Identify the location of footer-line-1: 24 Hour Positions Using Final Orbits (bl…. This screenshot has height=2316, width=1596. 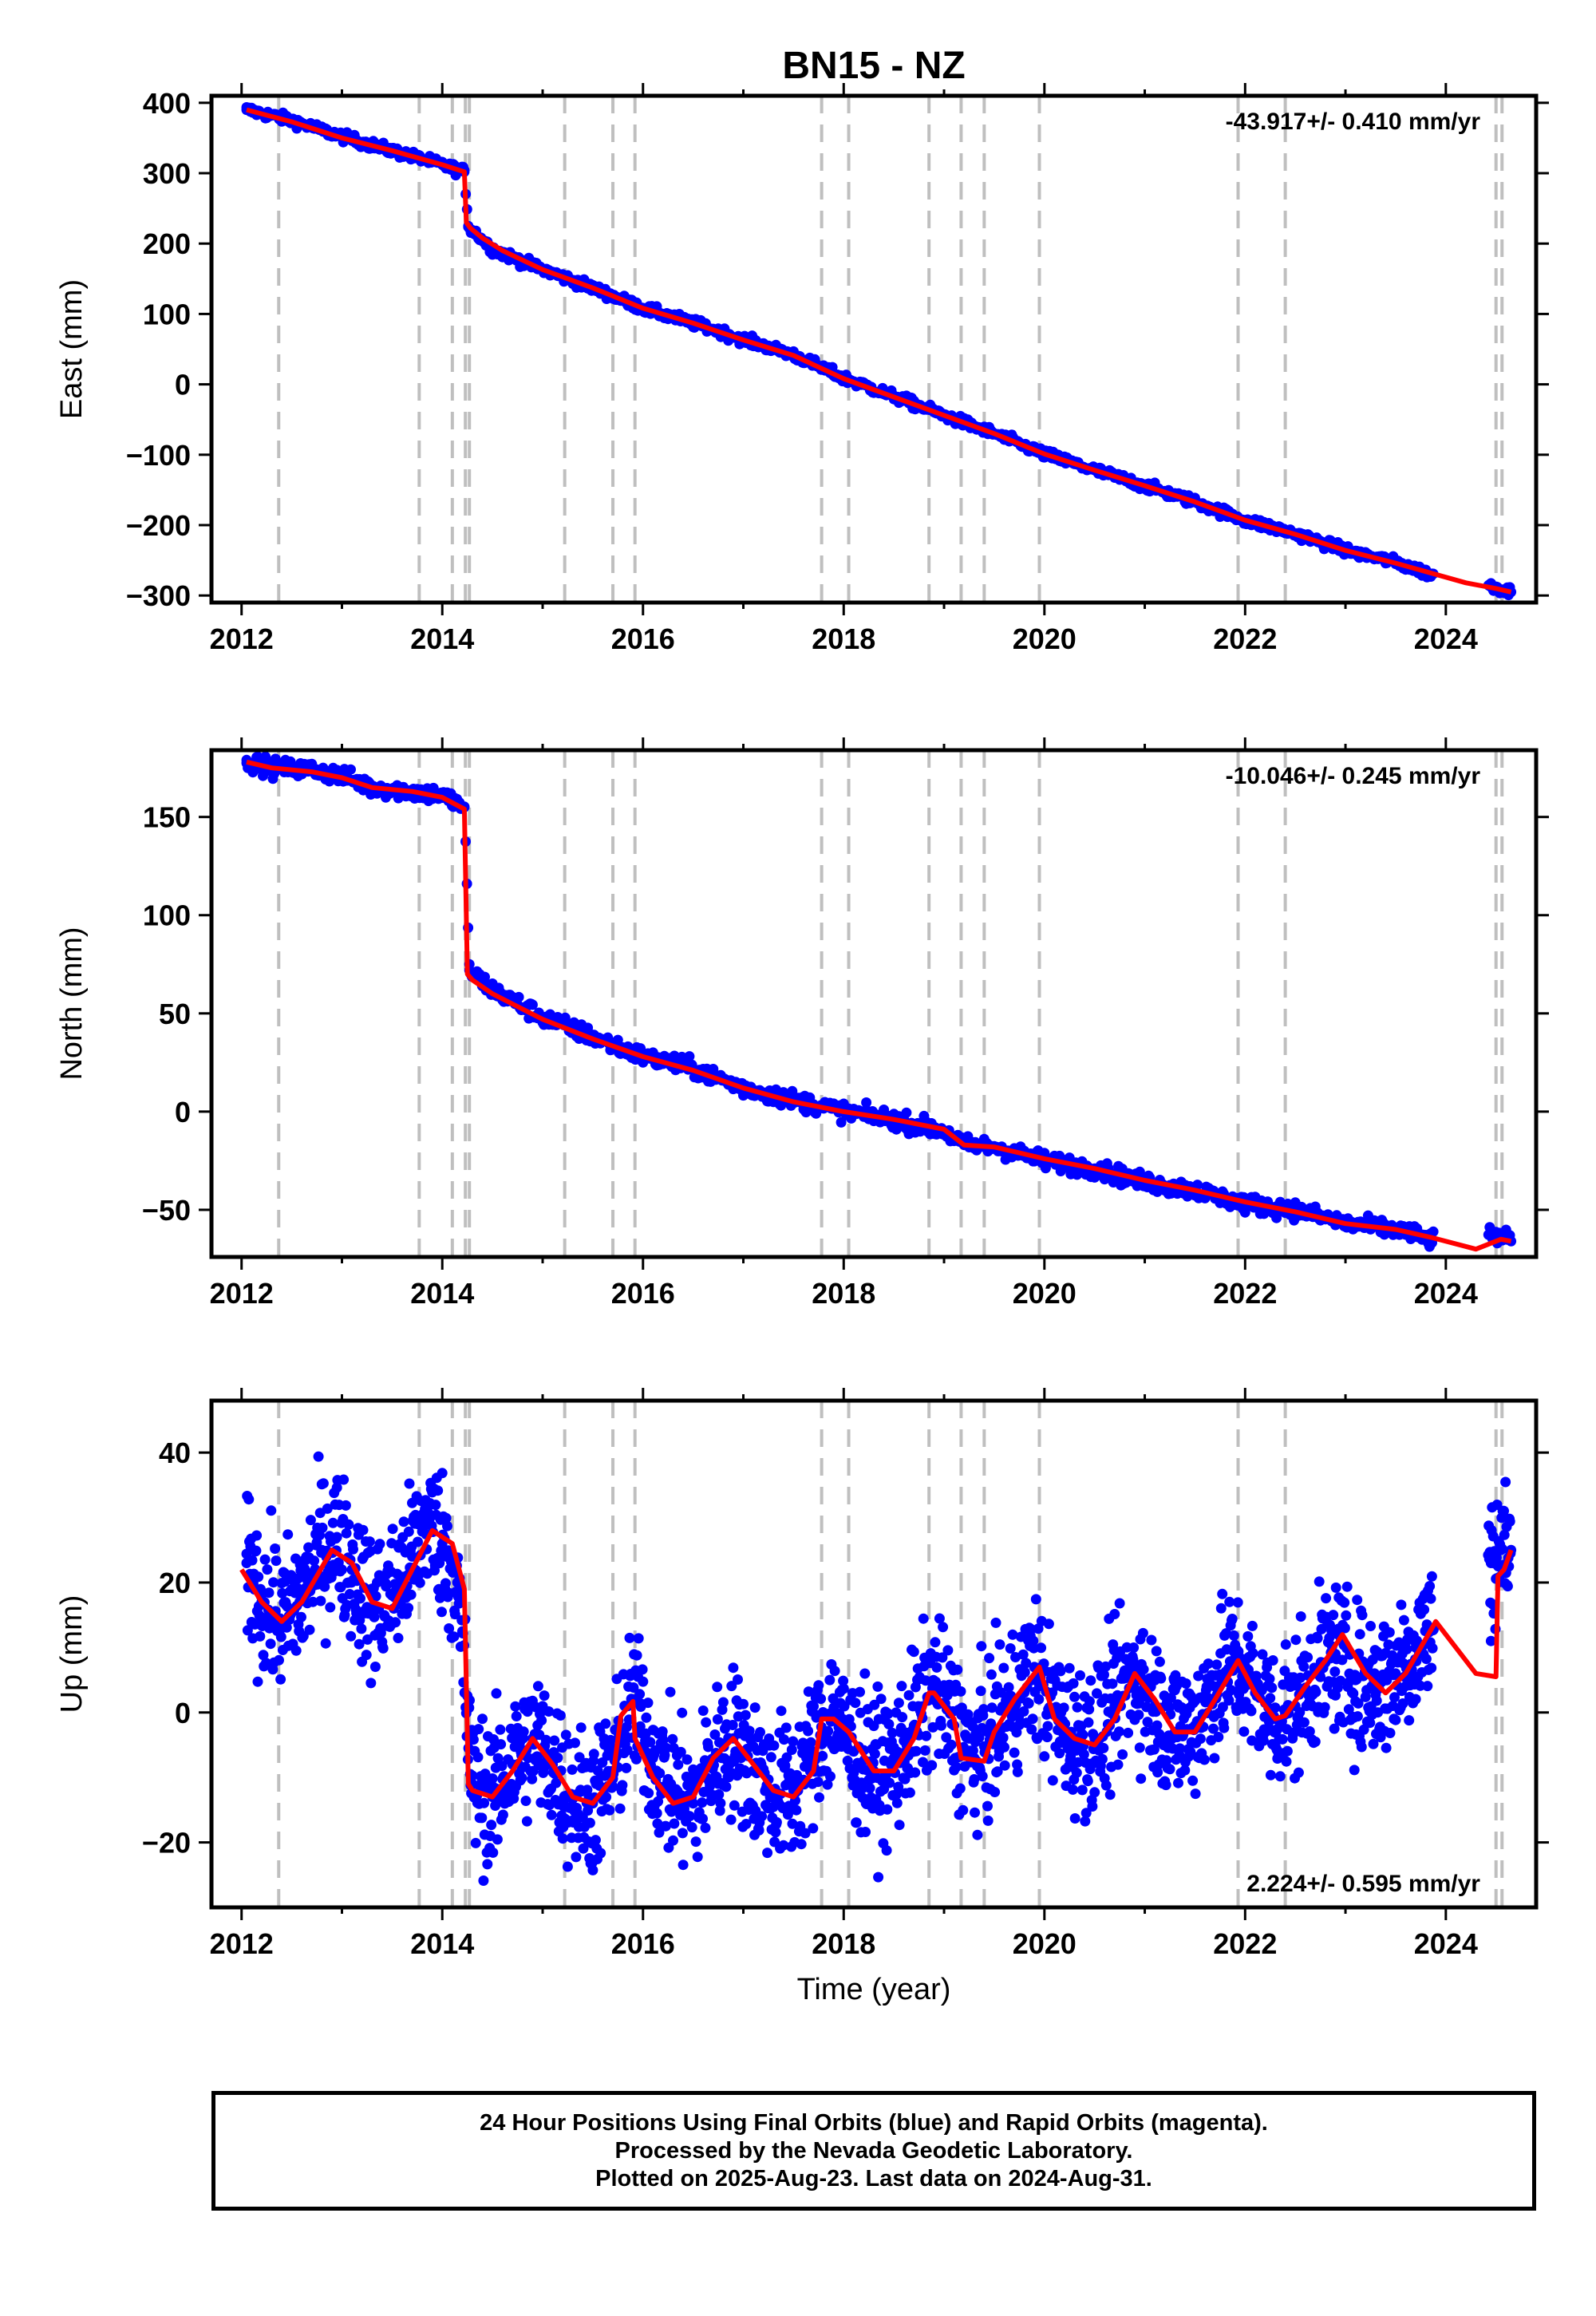
(874, 2122).